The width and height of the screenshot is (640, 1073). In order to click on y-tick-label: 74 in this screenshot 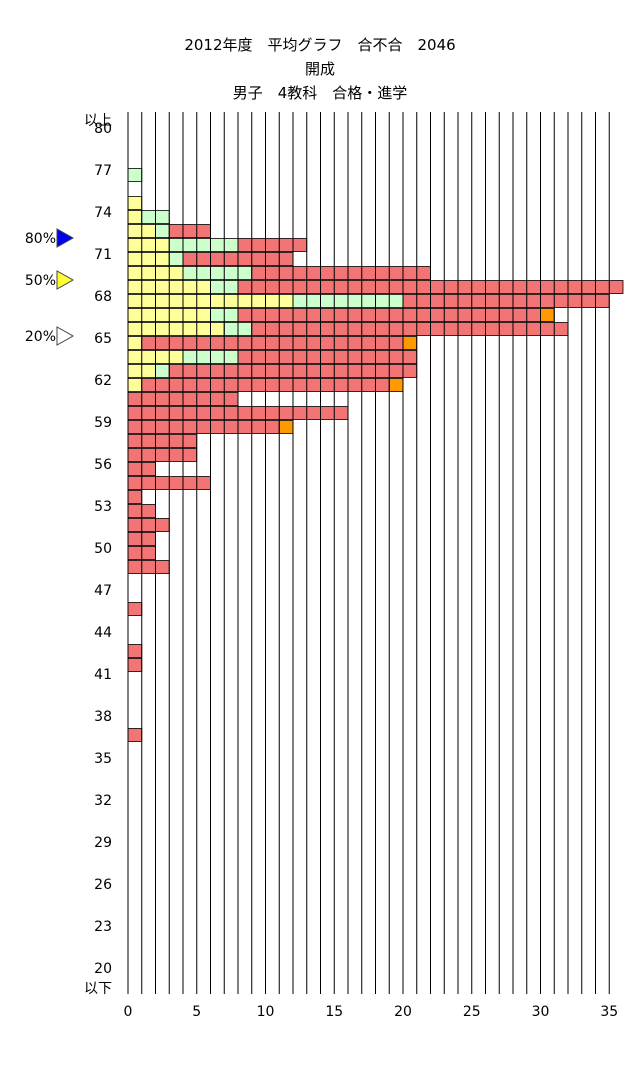, I will do `click(103, 213)`.